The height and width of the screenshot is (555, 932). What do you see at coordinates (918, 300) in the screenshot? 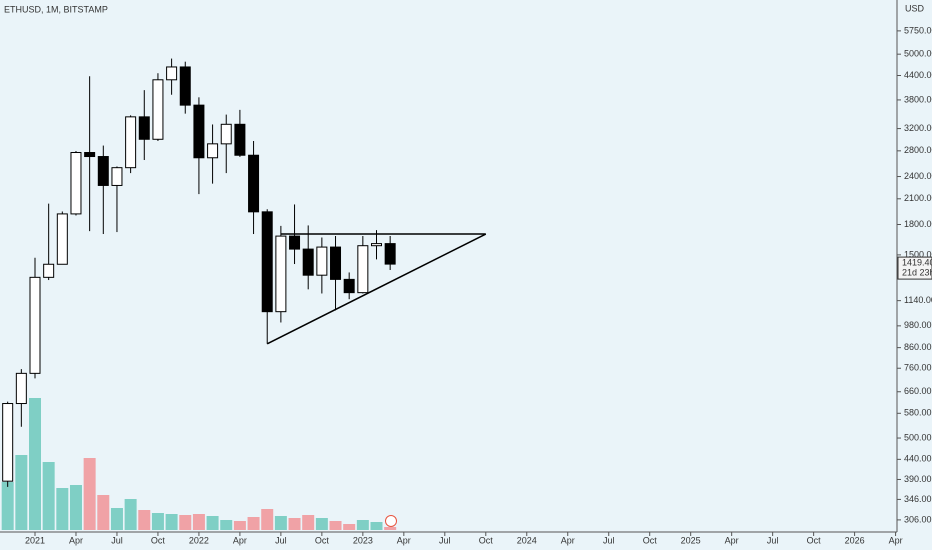
I see `y-tick-label: 1140.00` at bounding box center [918, 300].